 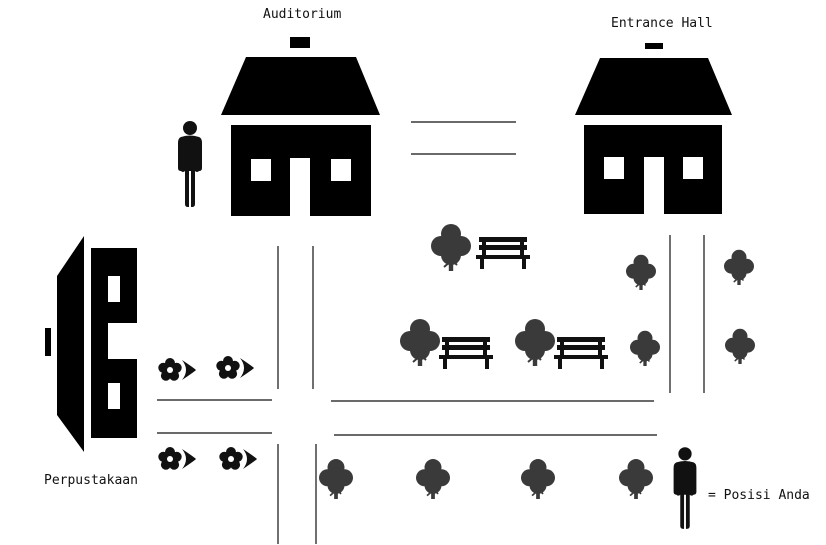 What do you see at coordinates (300, 86) in the screenshot?
I see `auditorium-roof` at bounding box center [300, 86].